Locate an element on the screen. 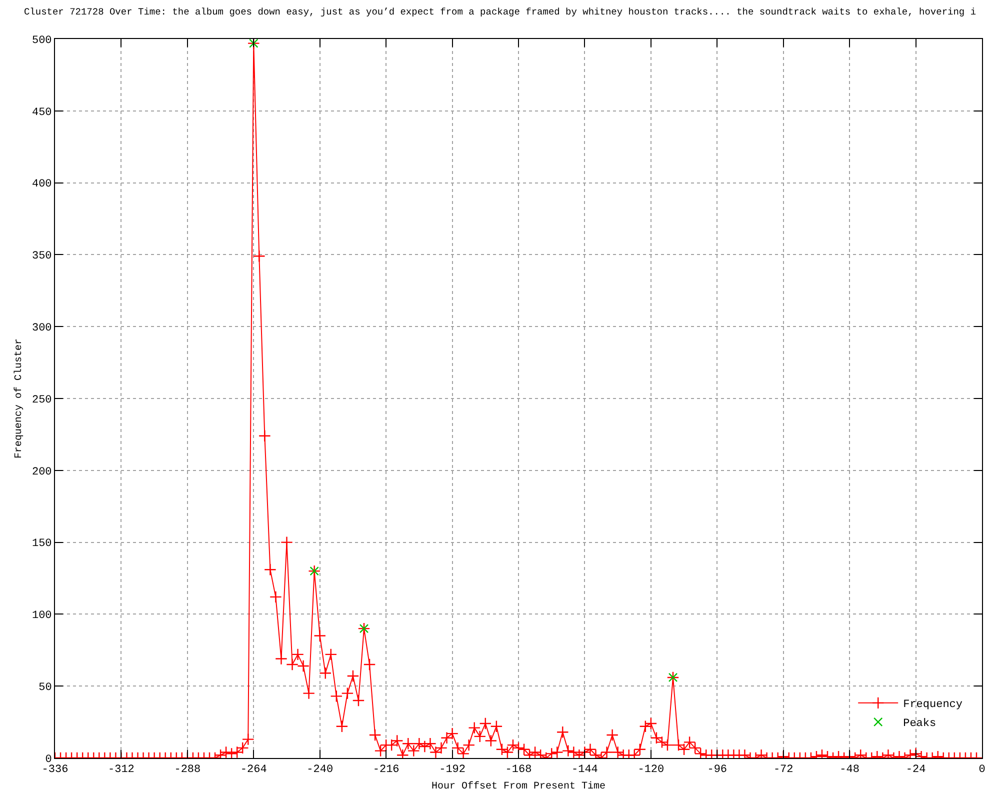 This screenshot has height=800, width=1000. y-tick-label: 100 is located at coordinates (42, 616).